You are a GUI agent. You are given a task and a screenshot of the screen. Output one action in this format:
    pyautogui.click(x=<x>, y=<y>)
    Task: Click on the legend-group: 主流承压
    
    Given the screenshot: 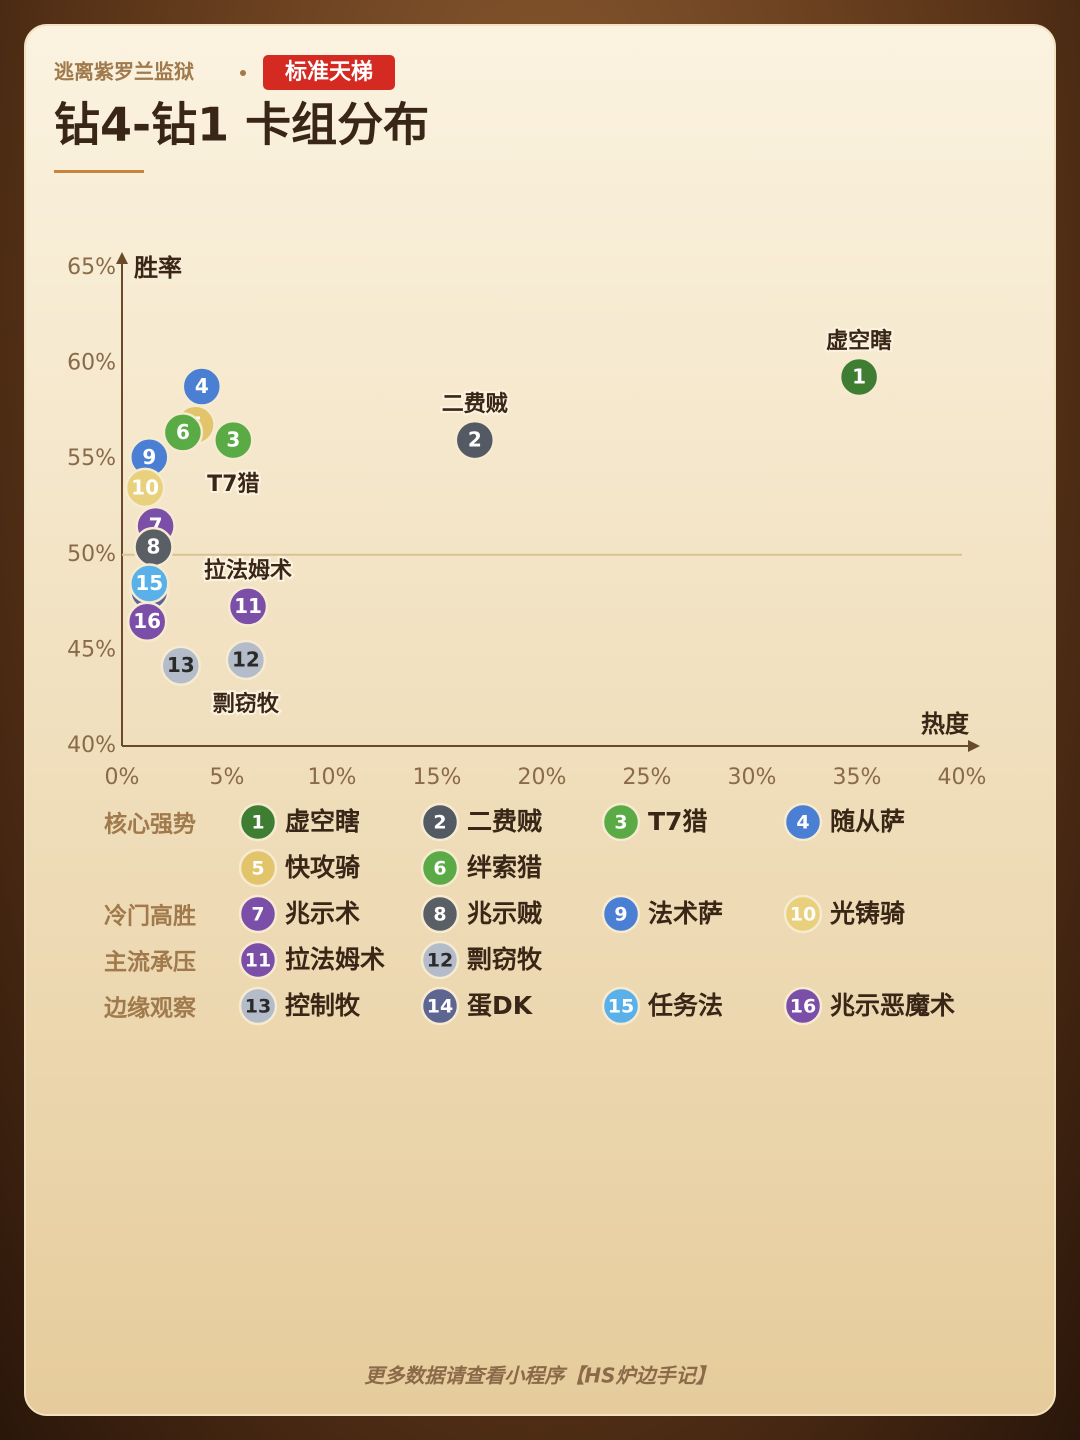 What is the action you would take?
    pyautogui.click(x=150, y=962)
    